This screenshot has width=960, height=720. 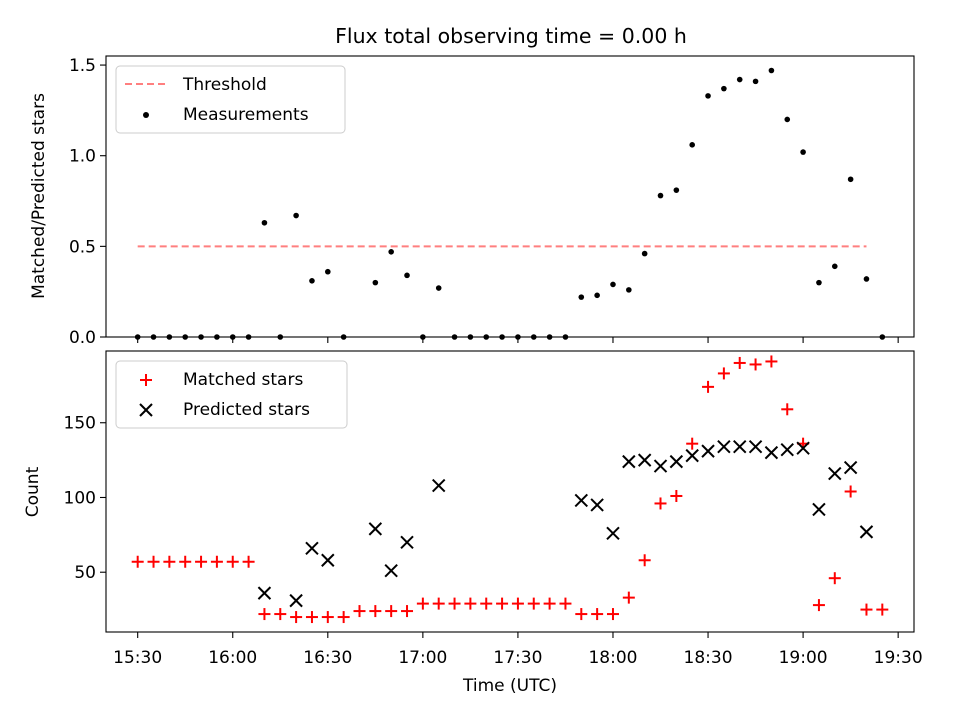 What do you see at coordinates (137, 658) in the screenshot?
I see `x-tick-label: 15:30` at bounding box center [137, 658].